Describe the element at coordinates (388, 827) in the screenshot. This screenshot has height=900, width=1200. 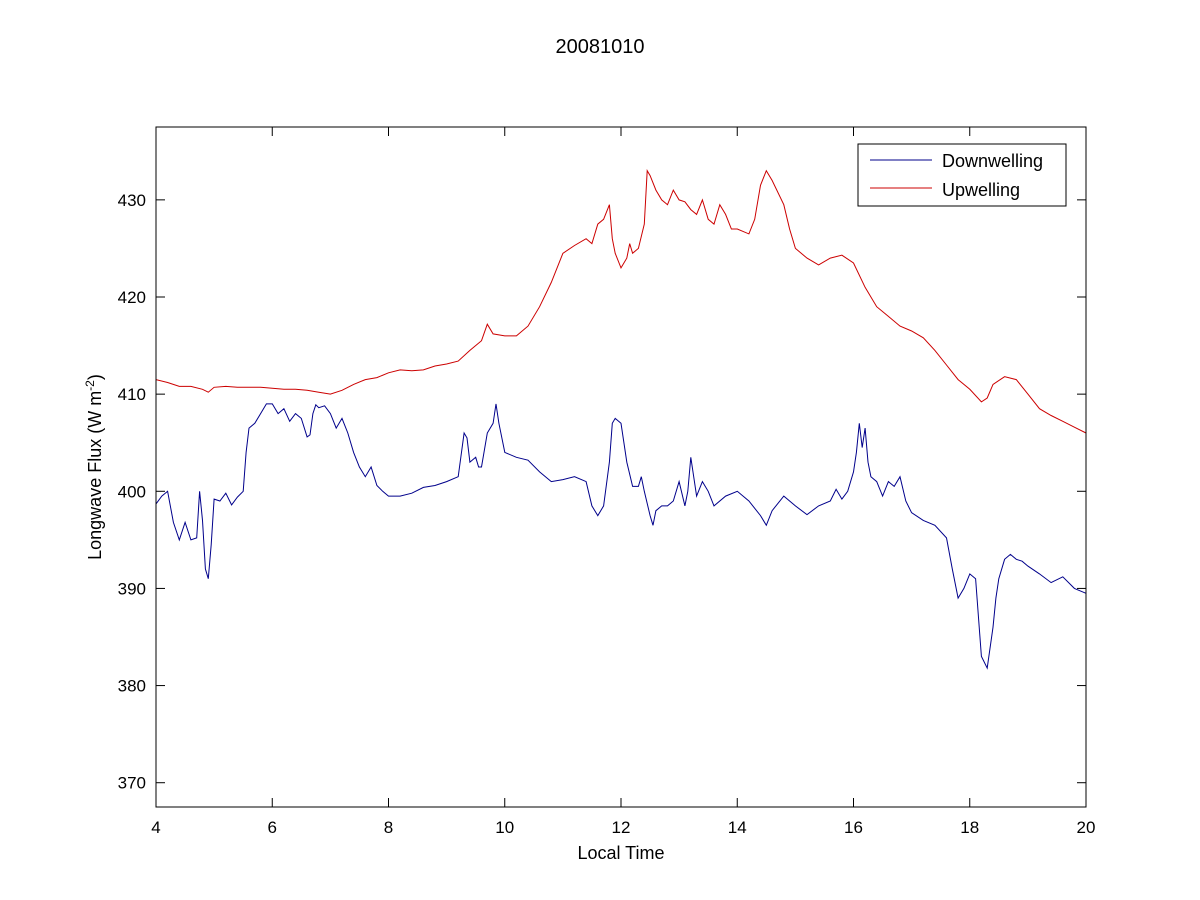
I see `x-tick-label: 8` at that location.